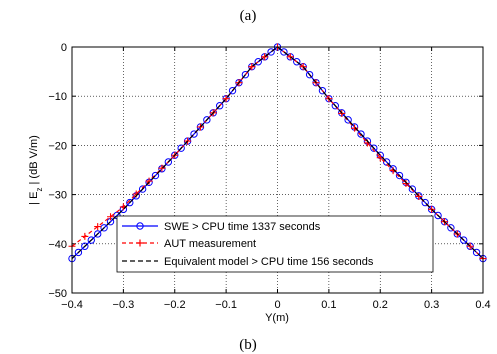  Describe the element at coordinates (64, 48) in the screenshot. I see `y-tick-label: 0` at that location.